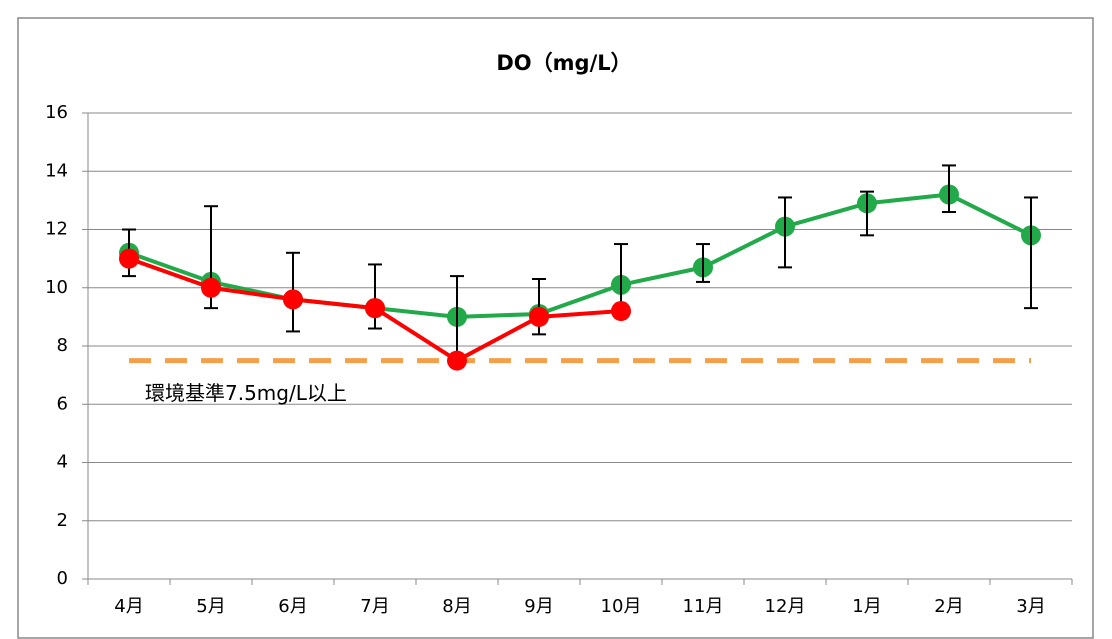 This screenshot has width=1112, height=639. I want to click on y-tick-label: 14, so click(56, 170).